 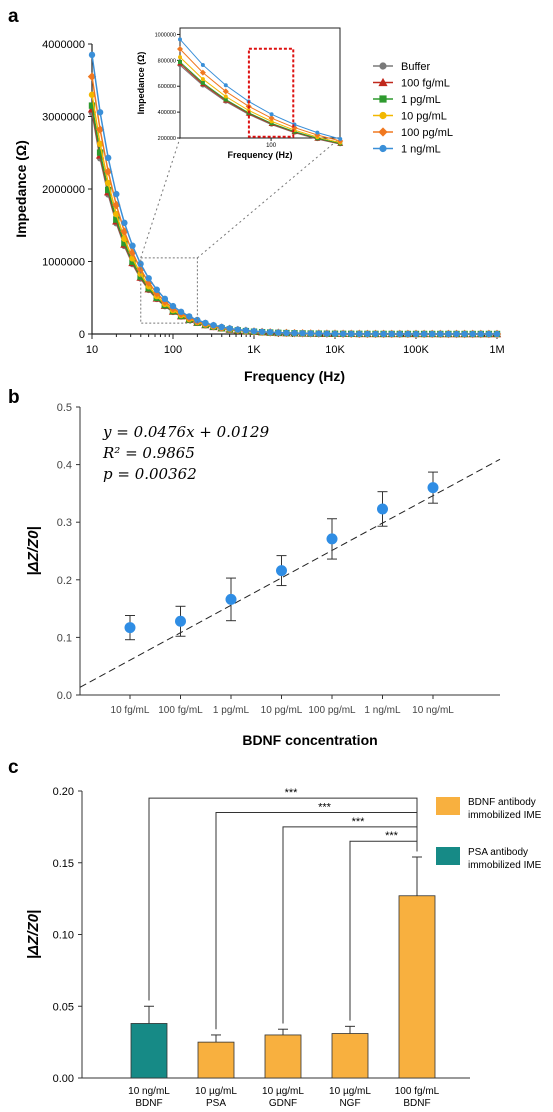 I want to click on x-tick-label: 10 fg/mL, so click(x=130, y=710).